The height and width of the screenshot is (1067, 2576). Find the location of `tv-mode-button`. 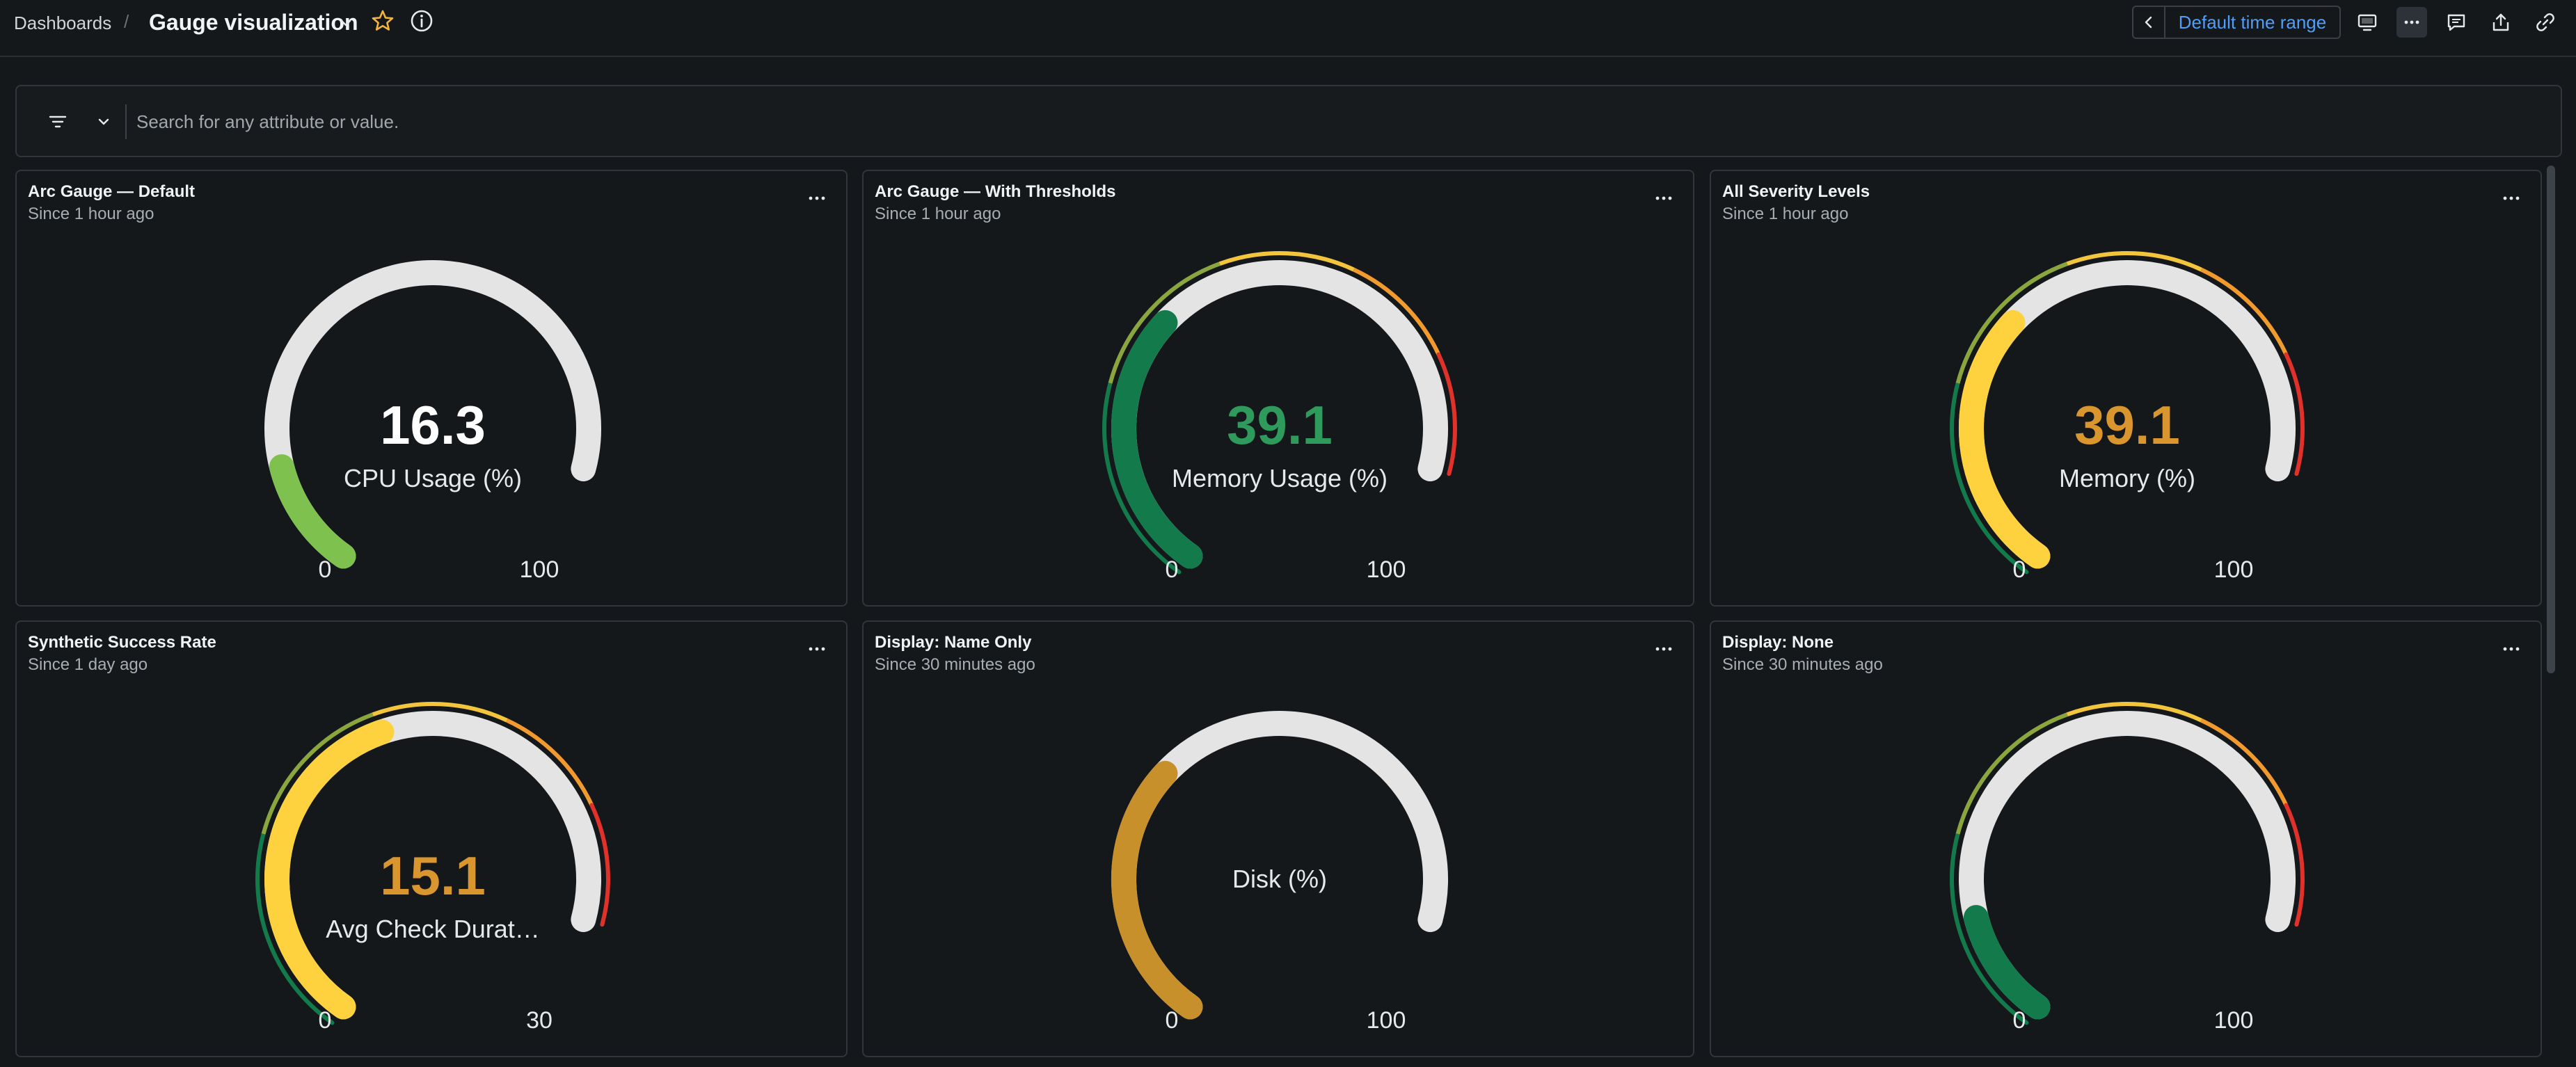

tv-mode-button is located at coordinates (2367, 23).